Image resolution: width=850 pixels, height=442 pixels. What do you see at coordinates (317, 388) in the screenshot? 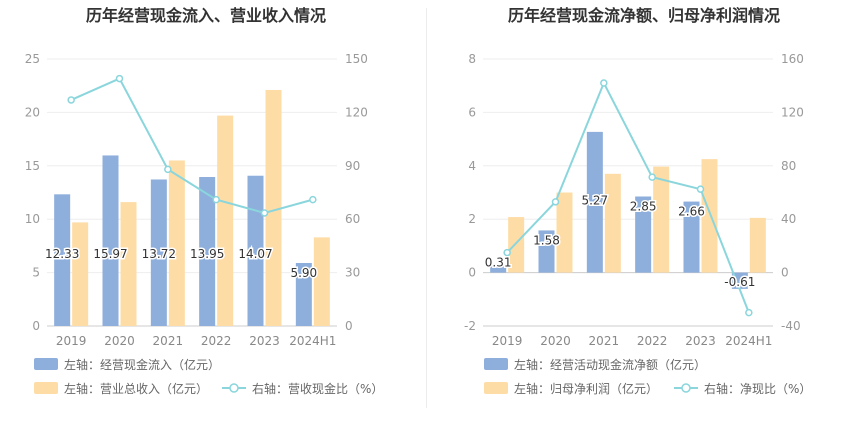
I see `legend-label: 右轴：营收现金比（%）` at bounding box center [317, 388].